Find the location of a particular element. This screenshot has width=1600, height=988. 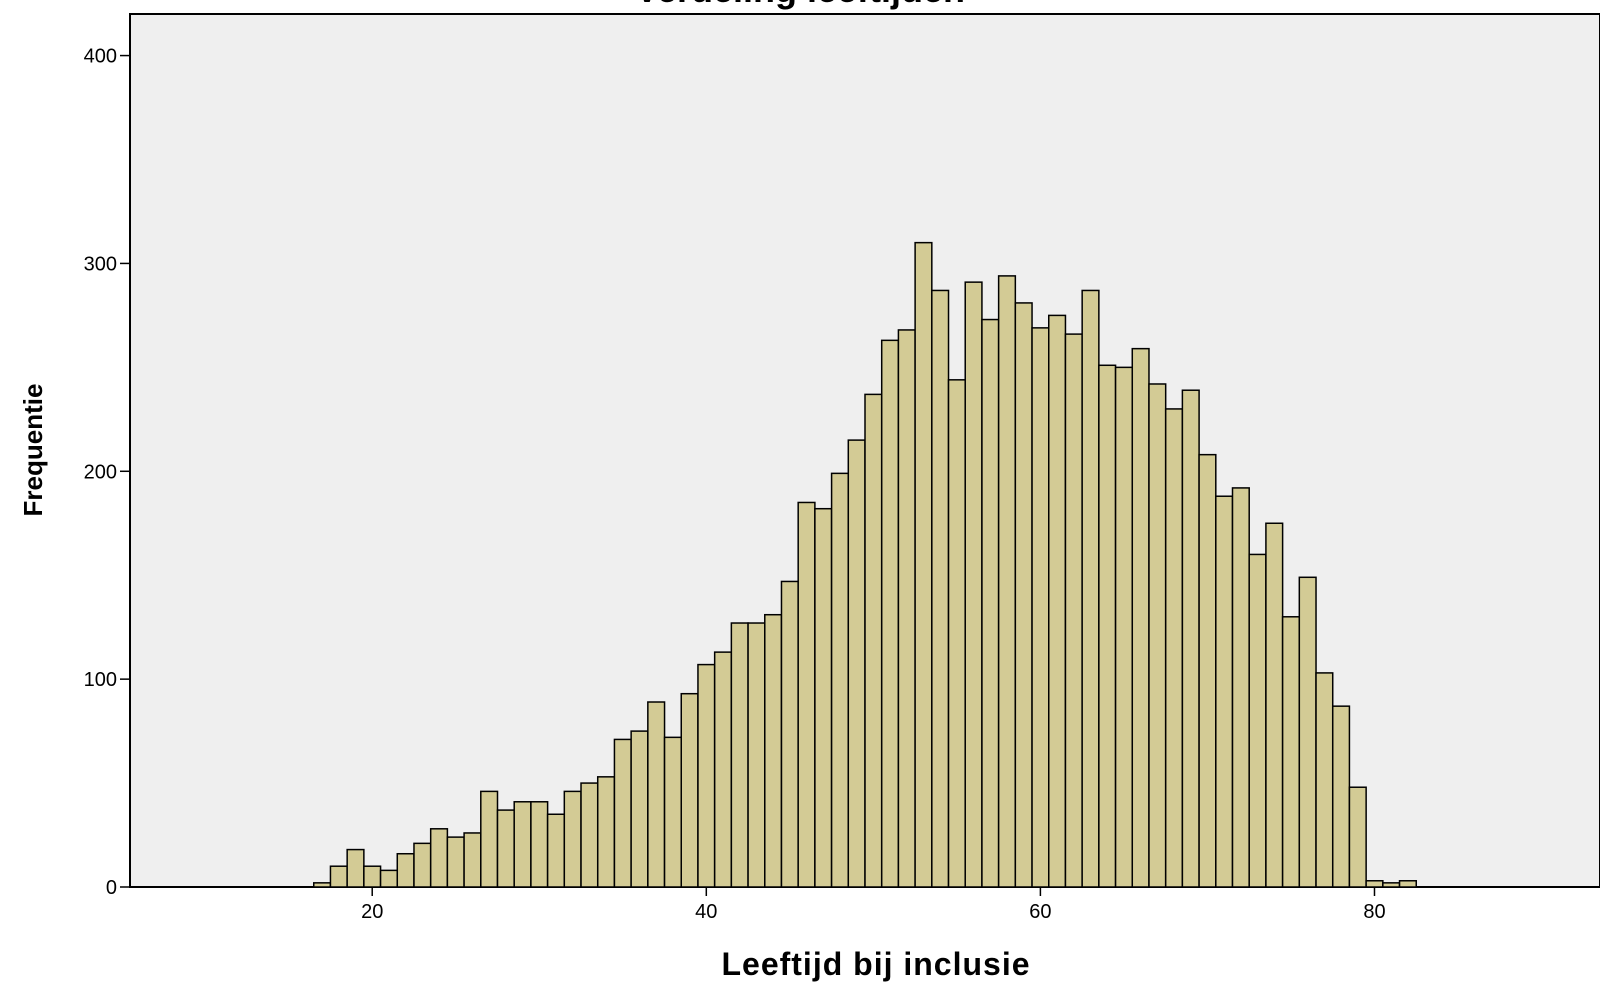

y-tick-label: 0 is located at coordinates (111, 888).